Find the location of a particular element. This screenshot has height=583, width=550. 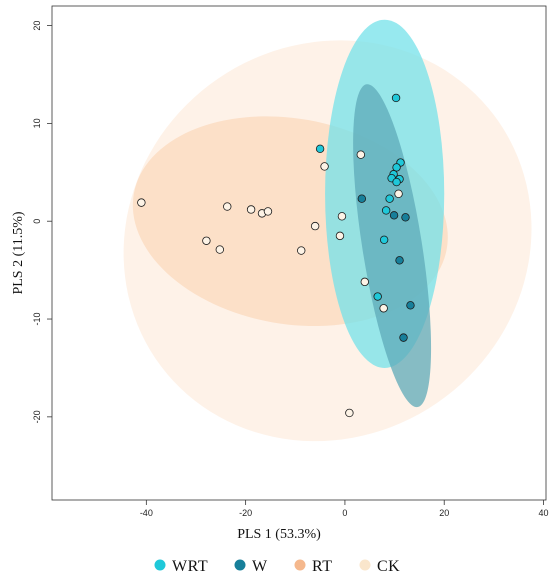

legend-marker-ck is located at coordinates (365, 565).